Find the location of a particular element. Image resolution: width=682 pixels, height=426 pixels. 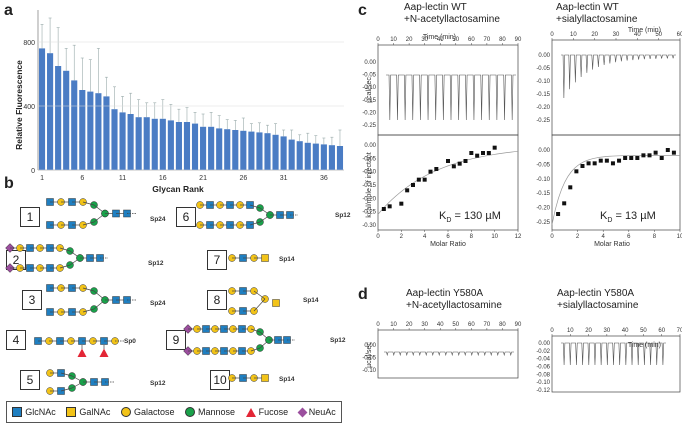

tick-label: -0.08 is located at coordinates (543, 375).